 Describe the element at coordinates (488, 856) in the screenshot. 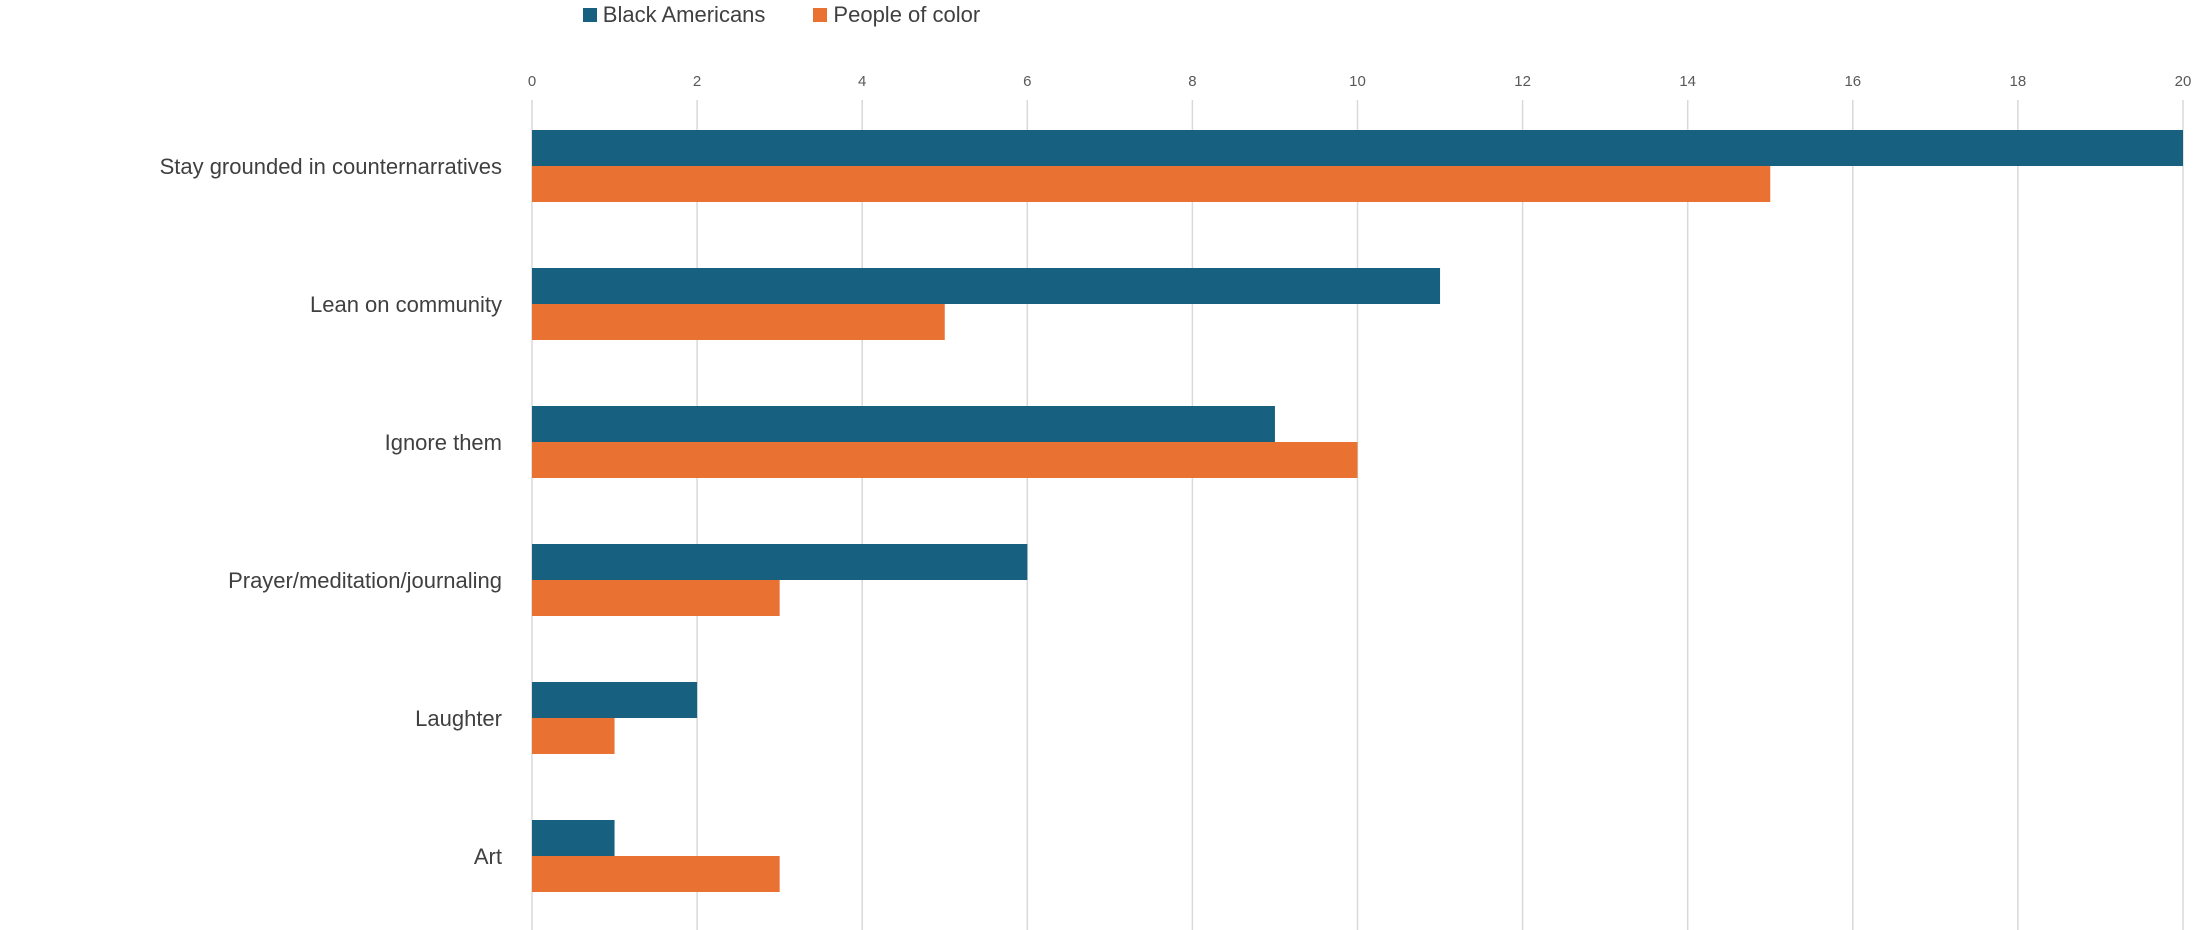

I see `category-label-5: Art` at that location.